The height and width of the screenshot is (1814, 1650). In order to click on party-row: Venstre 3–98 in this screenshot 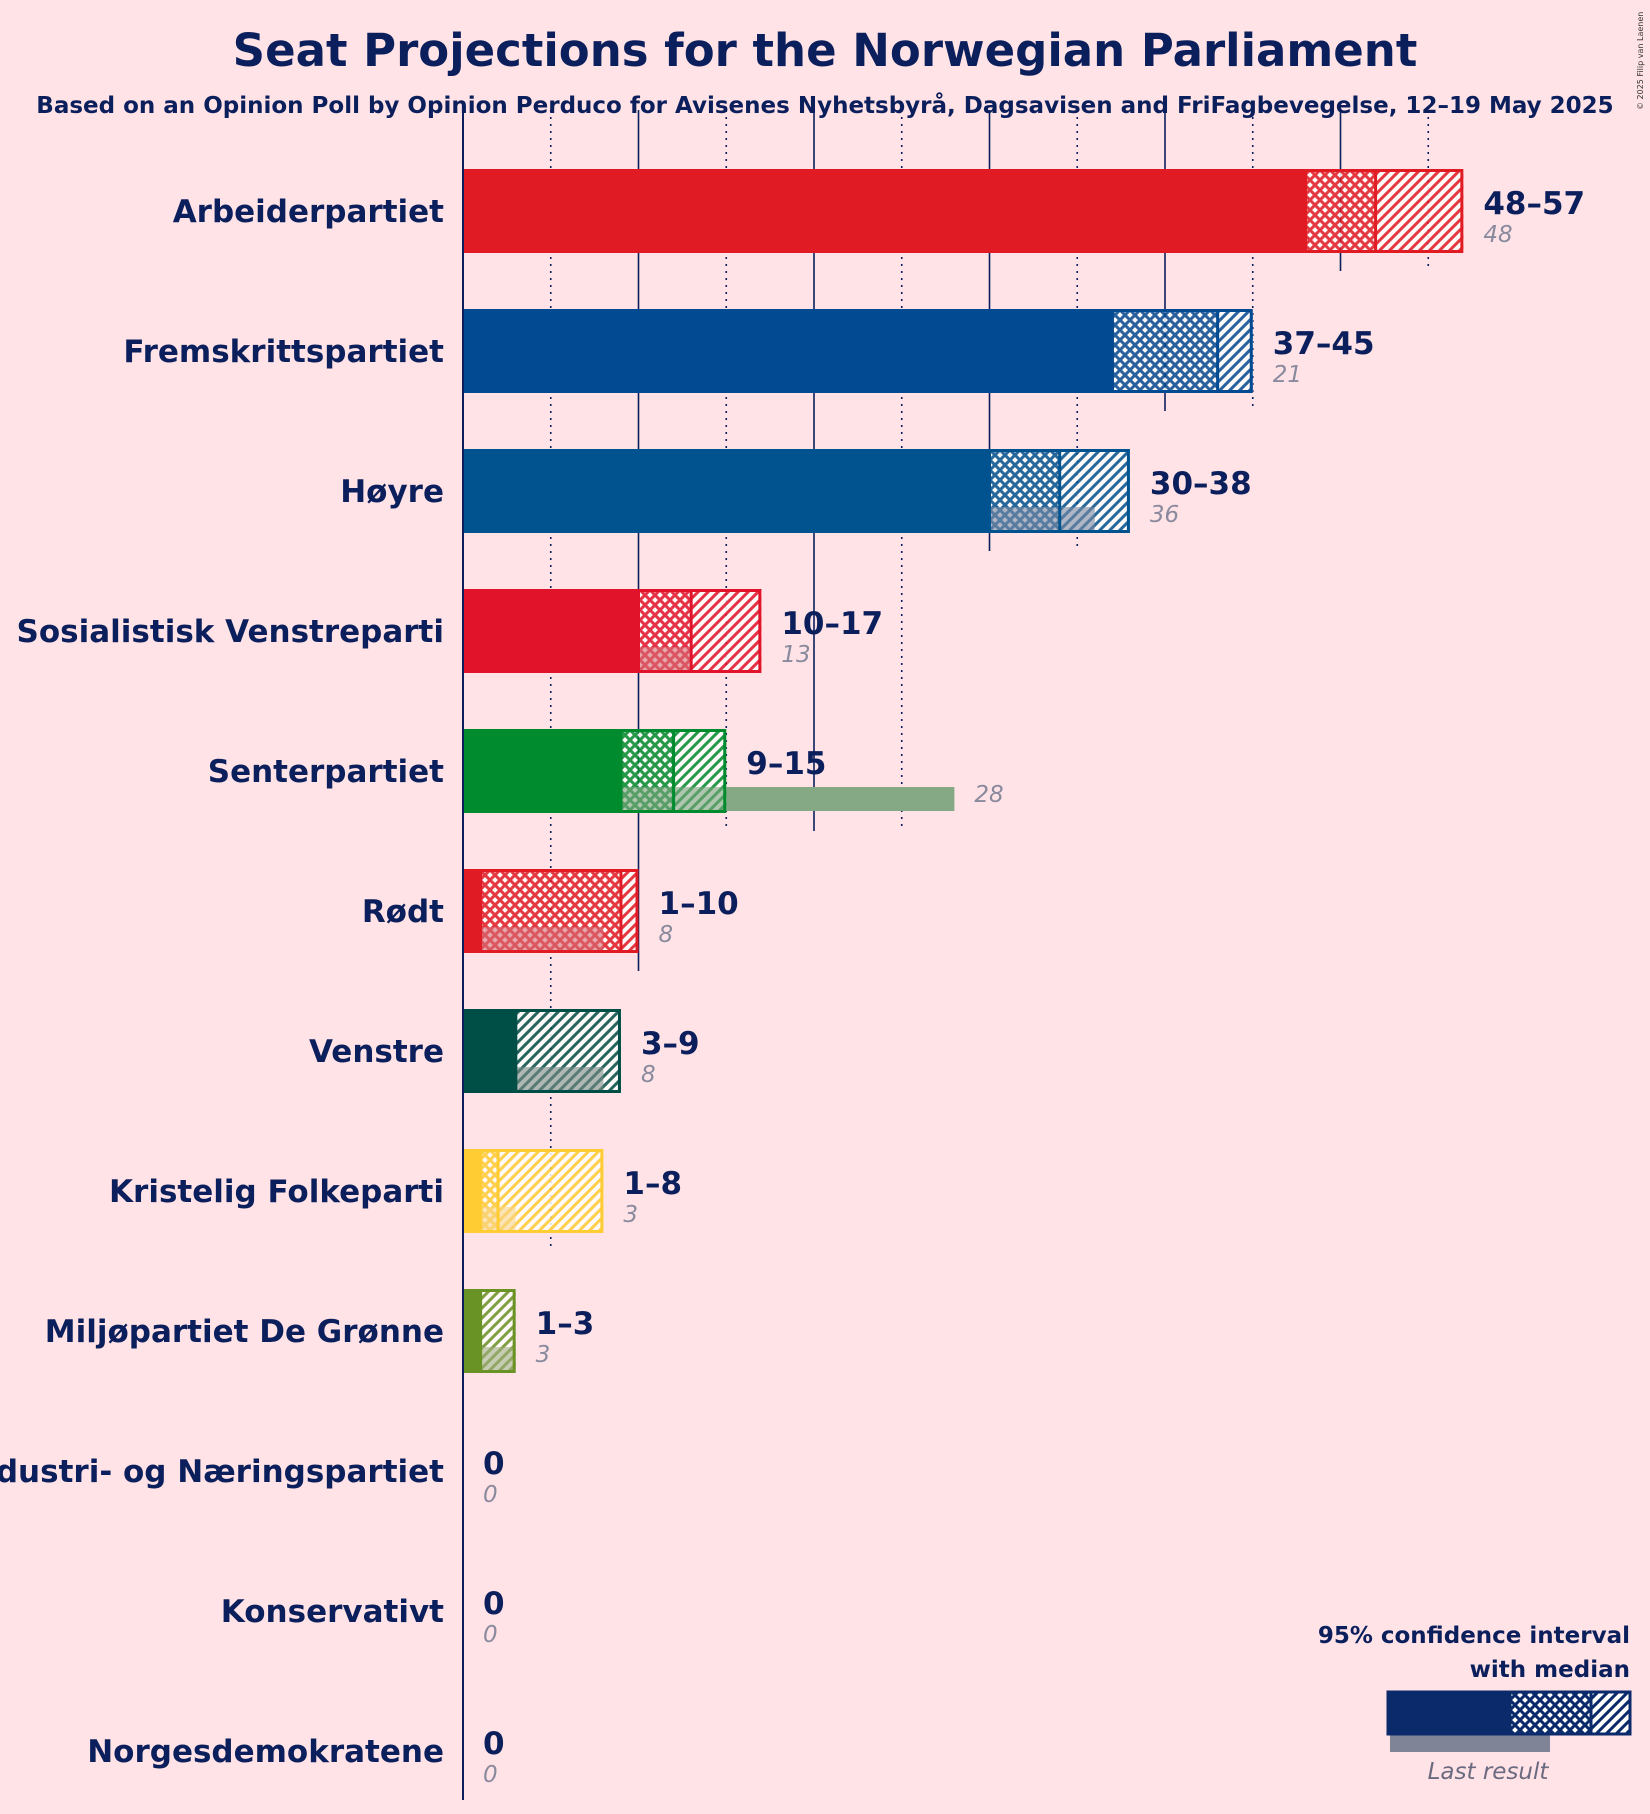, I will do `click(504, 1051)`.